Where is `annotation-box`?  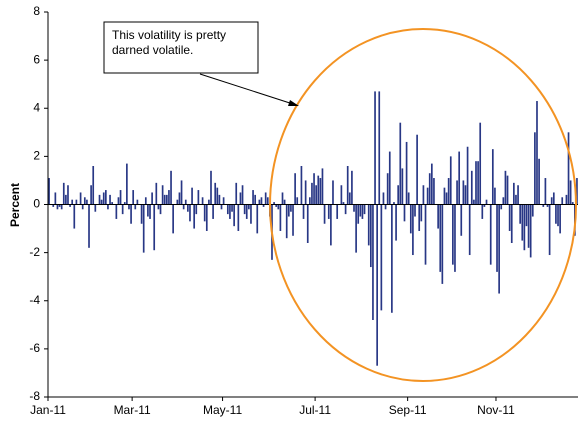
annotation-box is located at coordinates (181, 47).